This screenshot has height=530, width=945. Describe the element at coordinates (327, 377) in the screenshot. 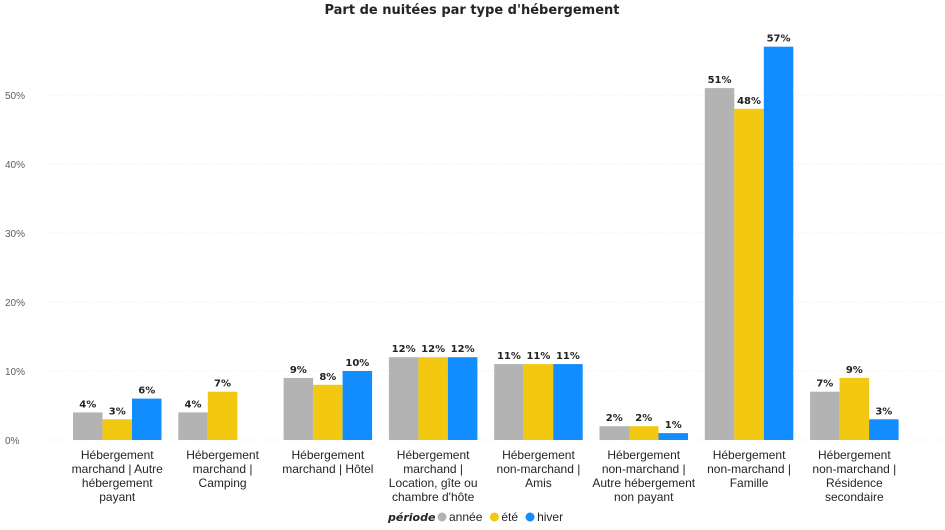

I see `data-label: 8%` at that location.